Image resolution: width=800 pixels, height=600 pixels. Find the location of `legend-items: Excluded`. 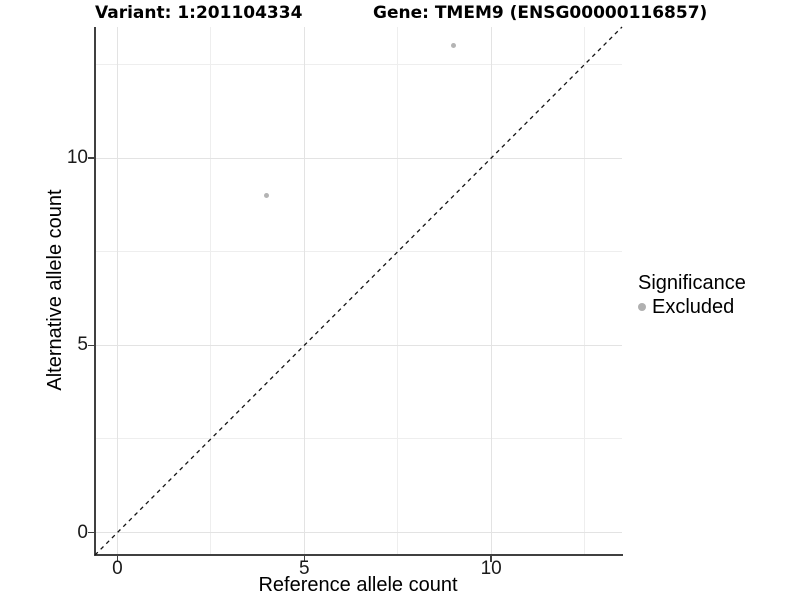

legend-items: Excluded is located at coordinates (692, 307).